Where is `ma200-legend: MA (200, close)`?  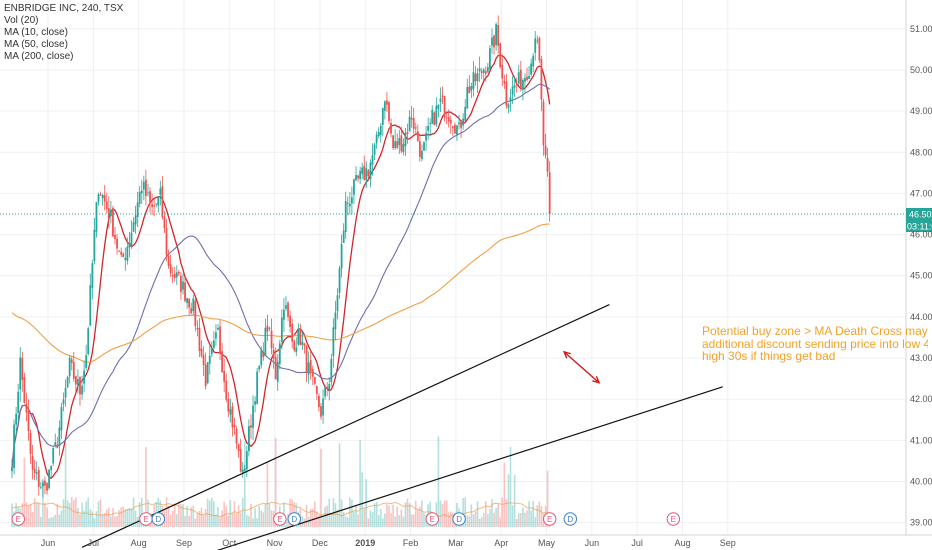 ma200-legend: MA (200, close) is located at coordinates (39, 56).